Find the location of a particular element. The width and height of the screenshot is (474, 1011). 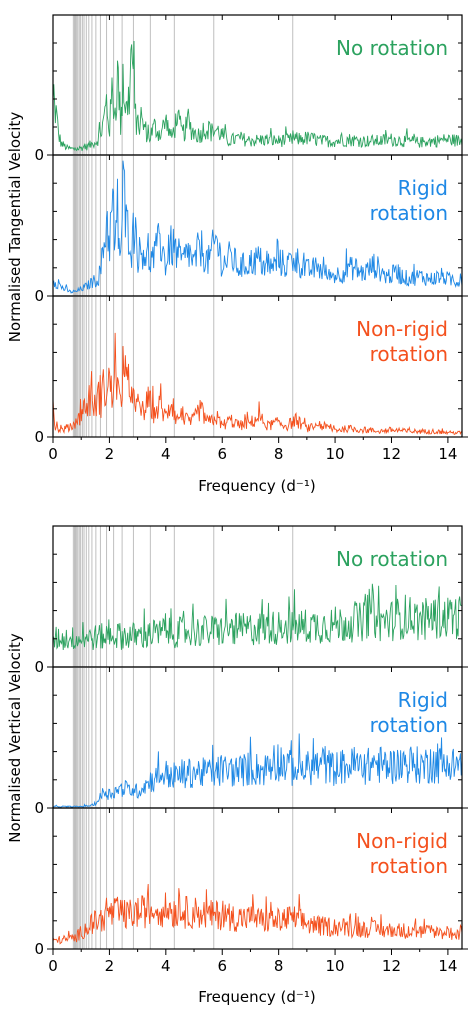

tangential-series-non-rigid-rotation is located at coordinates (257, 384).